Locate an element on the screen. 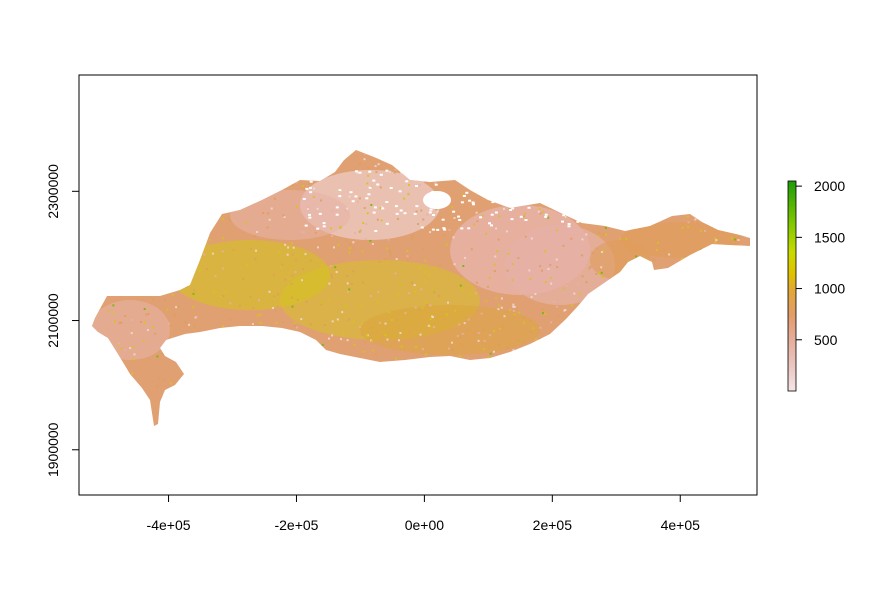 The height and width of the screenshot is (591, 870). x-tick-label: 4e+05 is located at coordinates (681, 525).